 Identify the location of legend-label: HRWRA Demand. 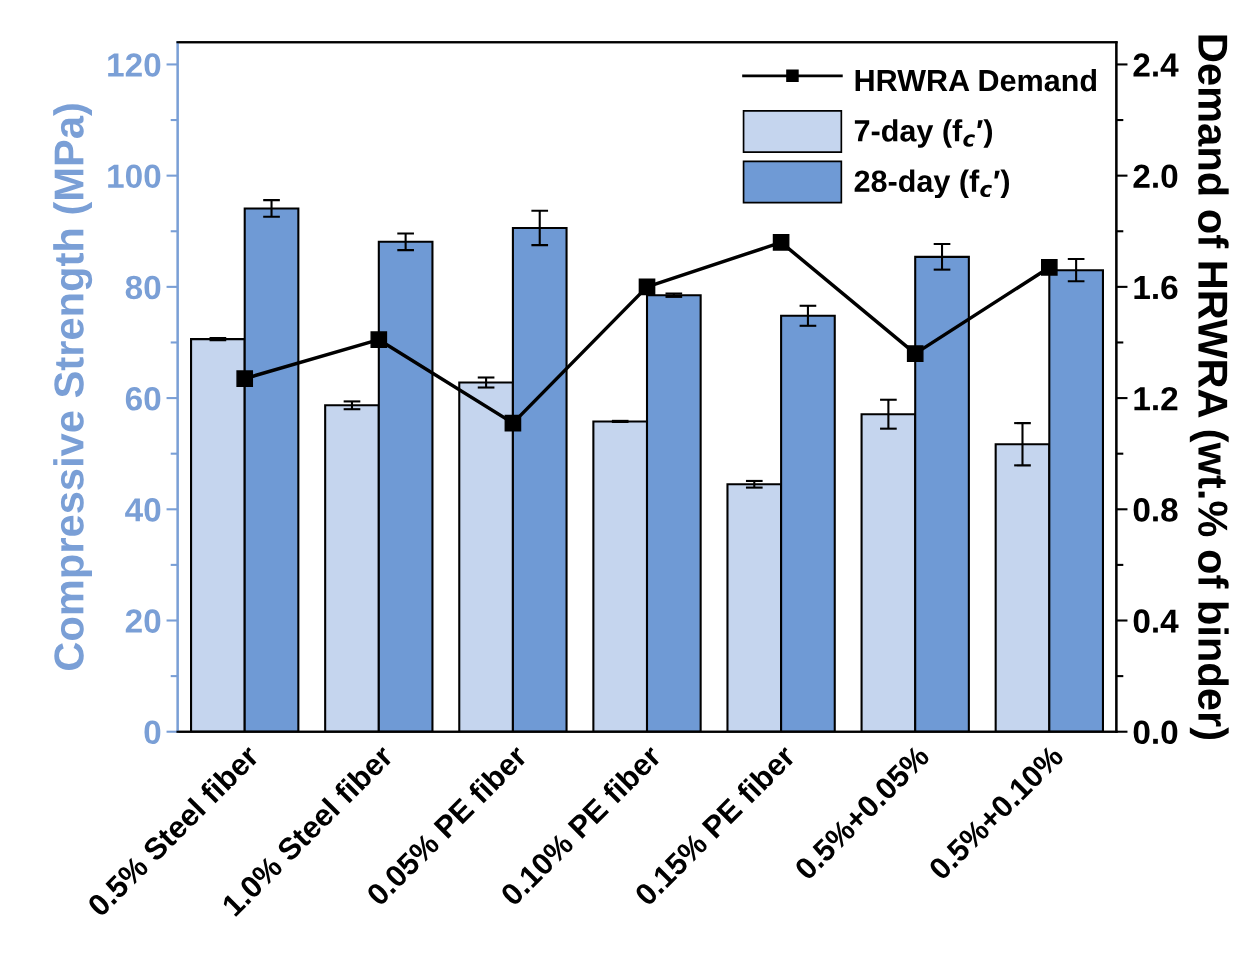
(976, 80).